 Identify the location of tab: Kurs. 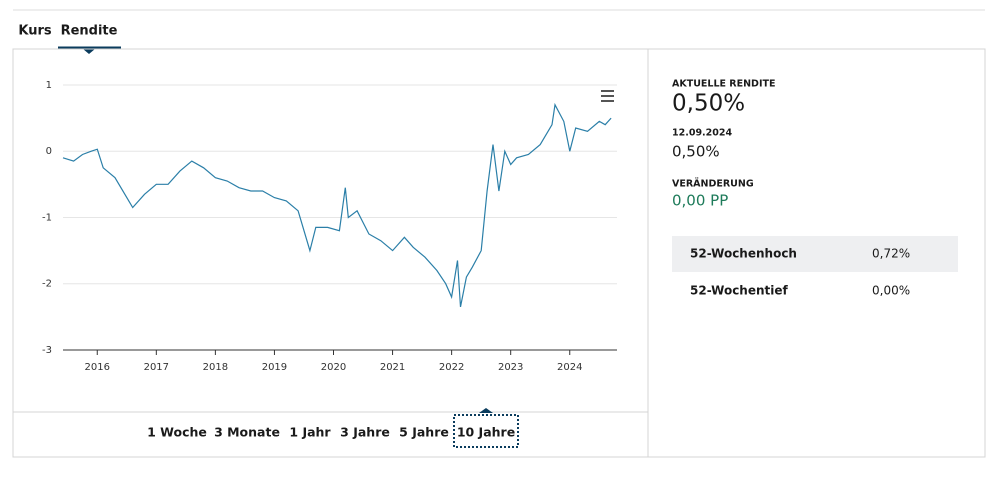
(35, 31).